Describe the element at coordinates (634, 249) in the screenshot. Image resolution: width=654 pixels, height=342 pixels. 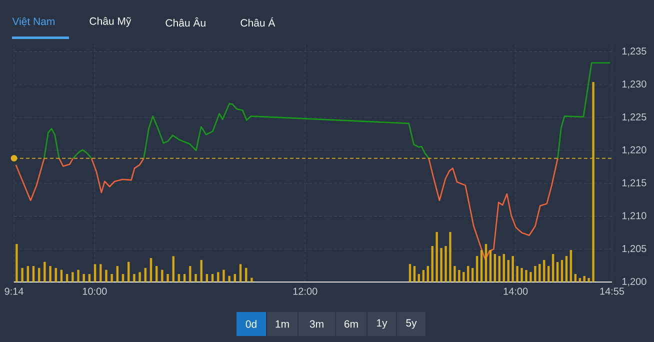
I see `y-tick-label: 1,205` at that location.